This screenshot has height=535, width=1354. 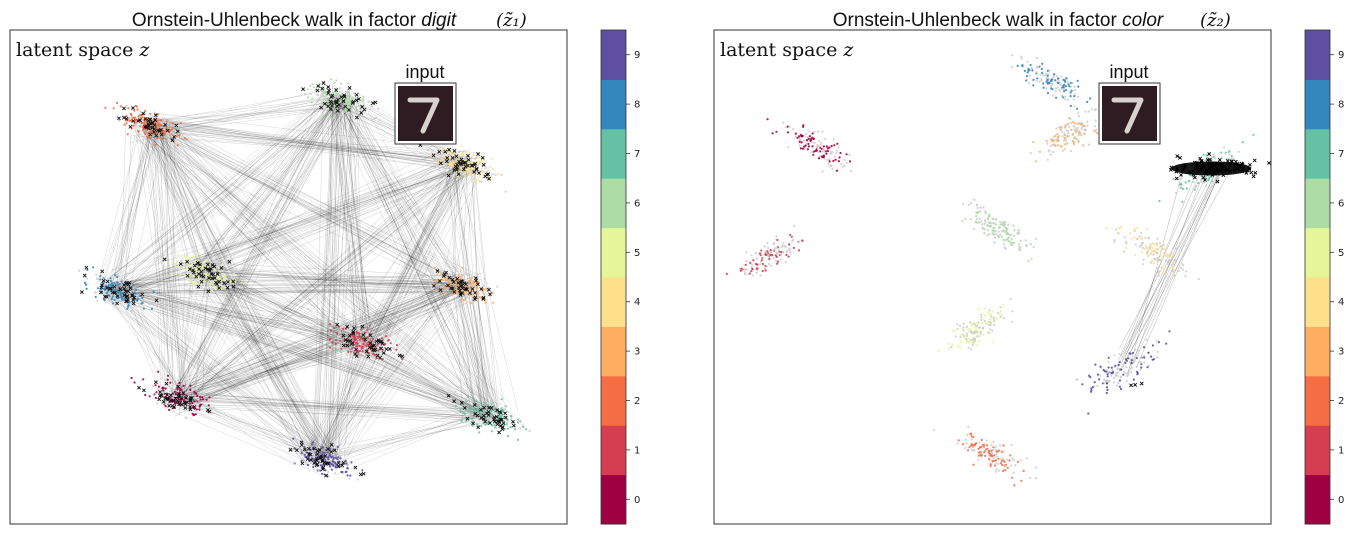 What do you see at coordinates (637, 500) in the screenshot?
I see `colorbar-tick-label: 0` at bounding box center [637, 500].